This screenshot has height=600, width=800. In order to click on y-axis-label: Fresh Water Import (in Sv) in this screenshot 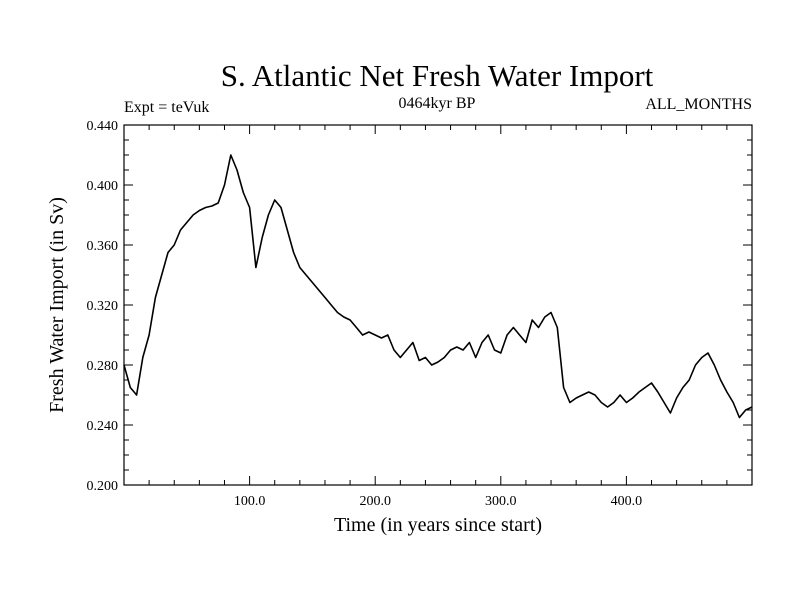, I will do `click(57, 305)`.